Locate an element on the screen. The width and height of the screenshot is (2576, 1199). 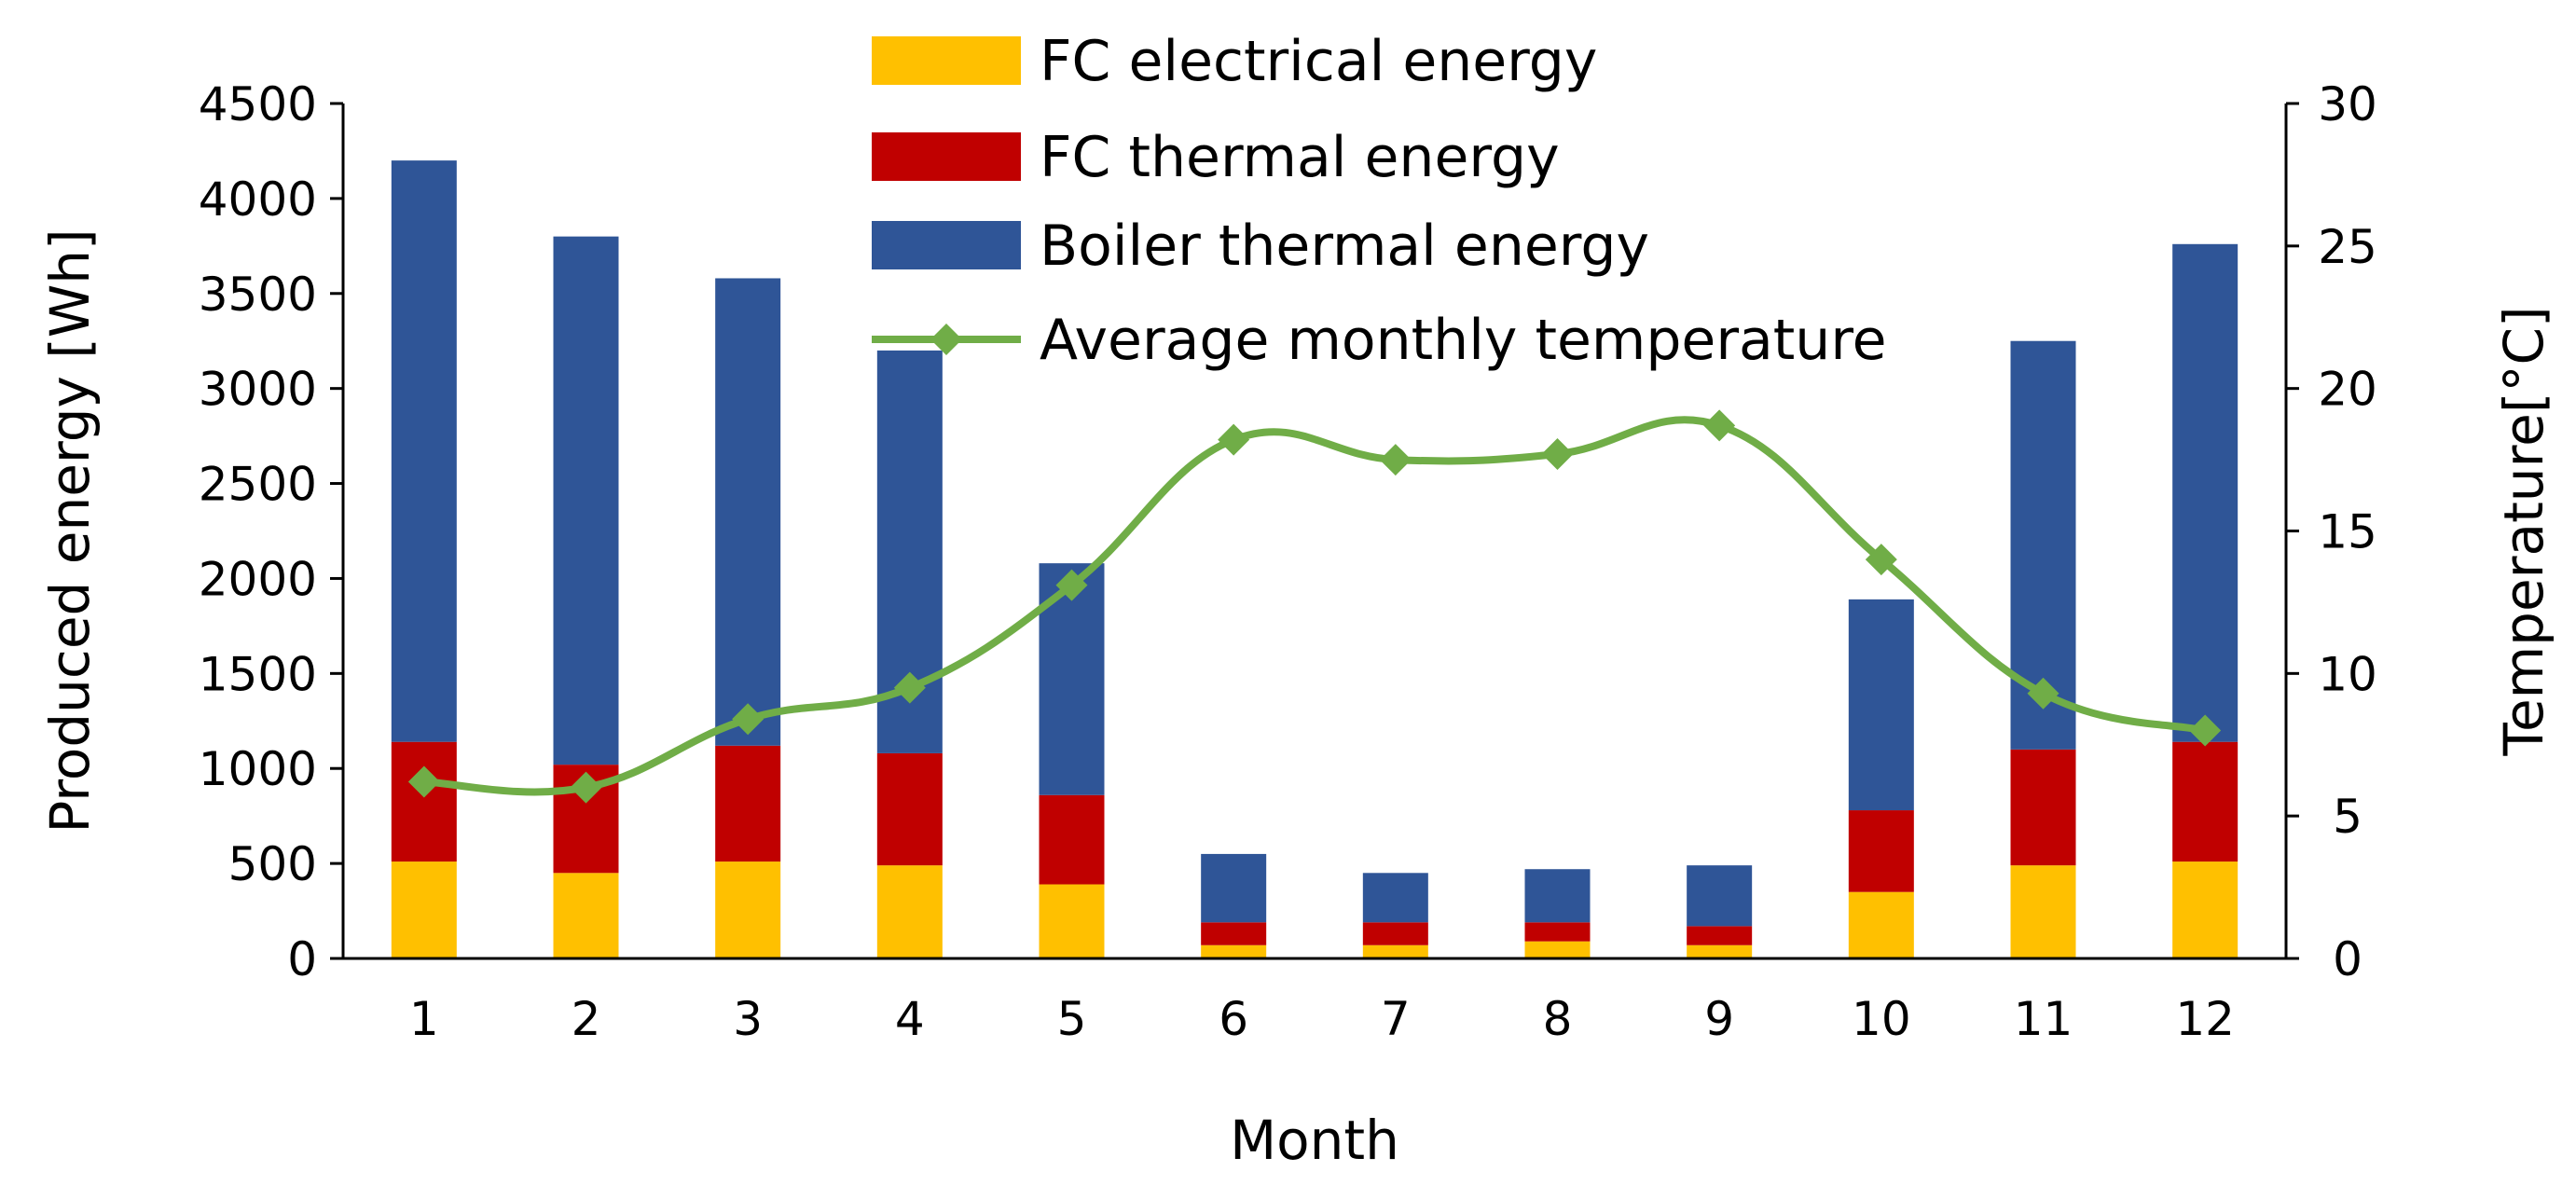
legend-label-temperature: Average monthly temperature is located at coordinates (1463, 340).